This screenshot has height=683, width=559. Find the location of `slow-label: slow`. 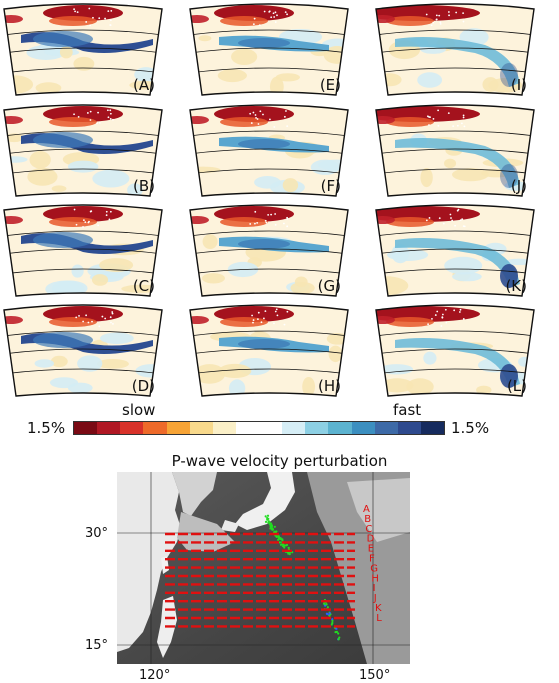

slow-label: slow is located at coordinates (139, 410).